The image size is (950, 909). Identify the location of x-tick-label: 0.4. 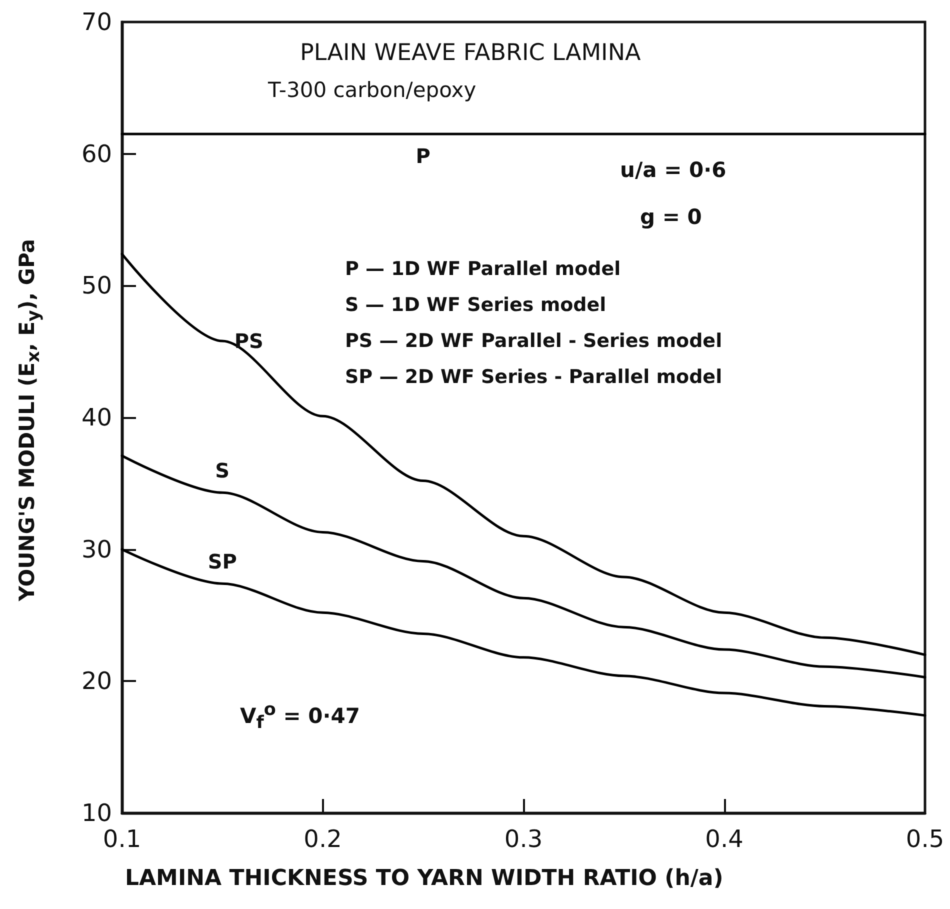
(724, 839).